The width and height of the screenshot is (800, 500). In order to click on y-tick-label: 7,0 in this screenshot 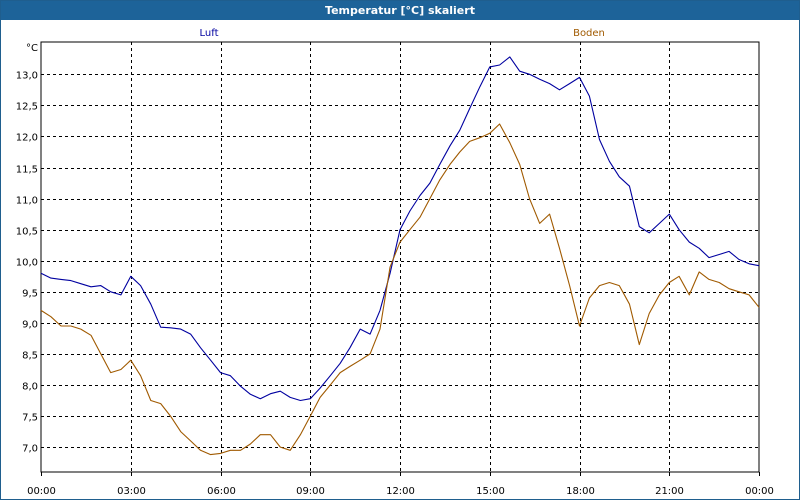, I will do `click(30, 449)`.